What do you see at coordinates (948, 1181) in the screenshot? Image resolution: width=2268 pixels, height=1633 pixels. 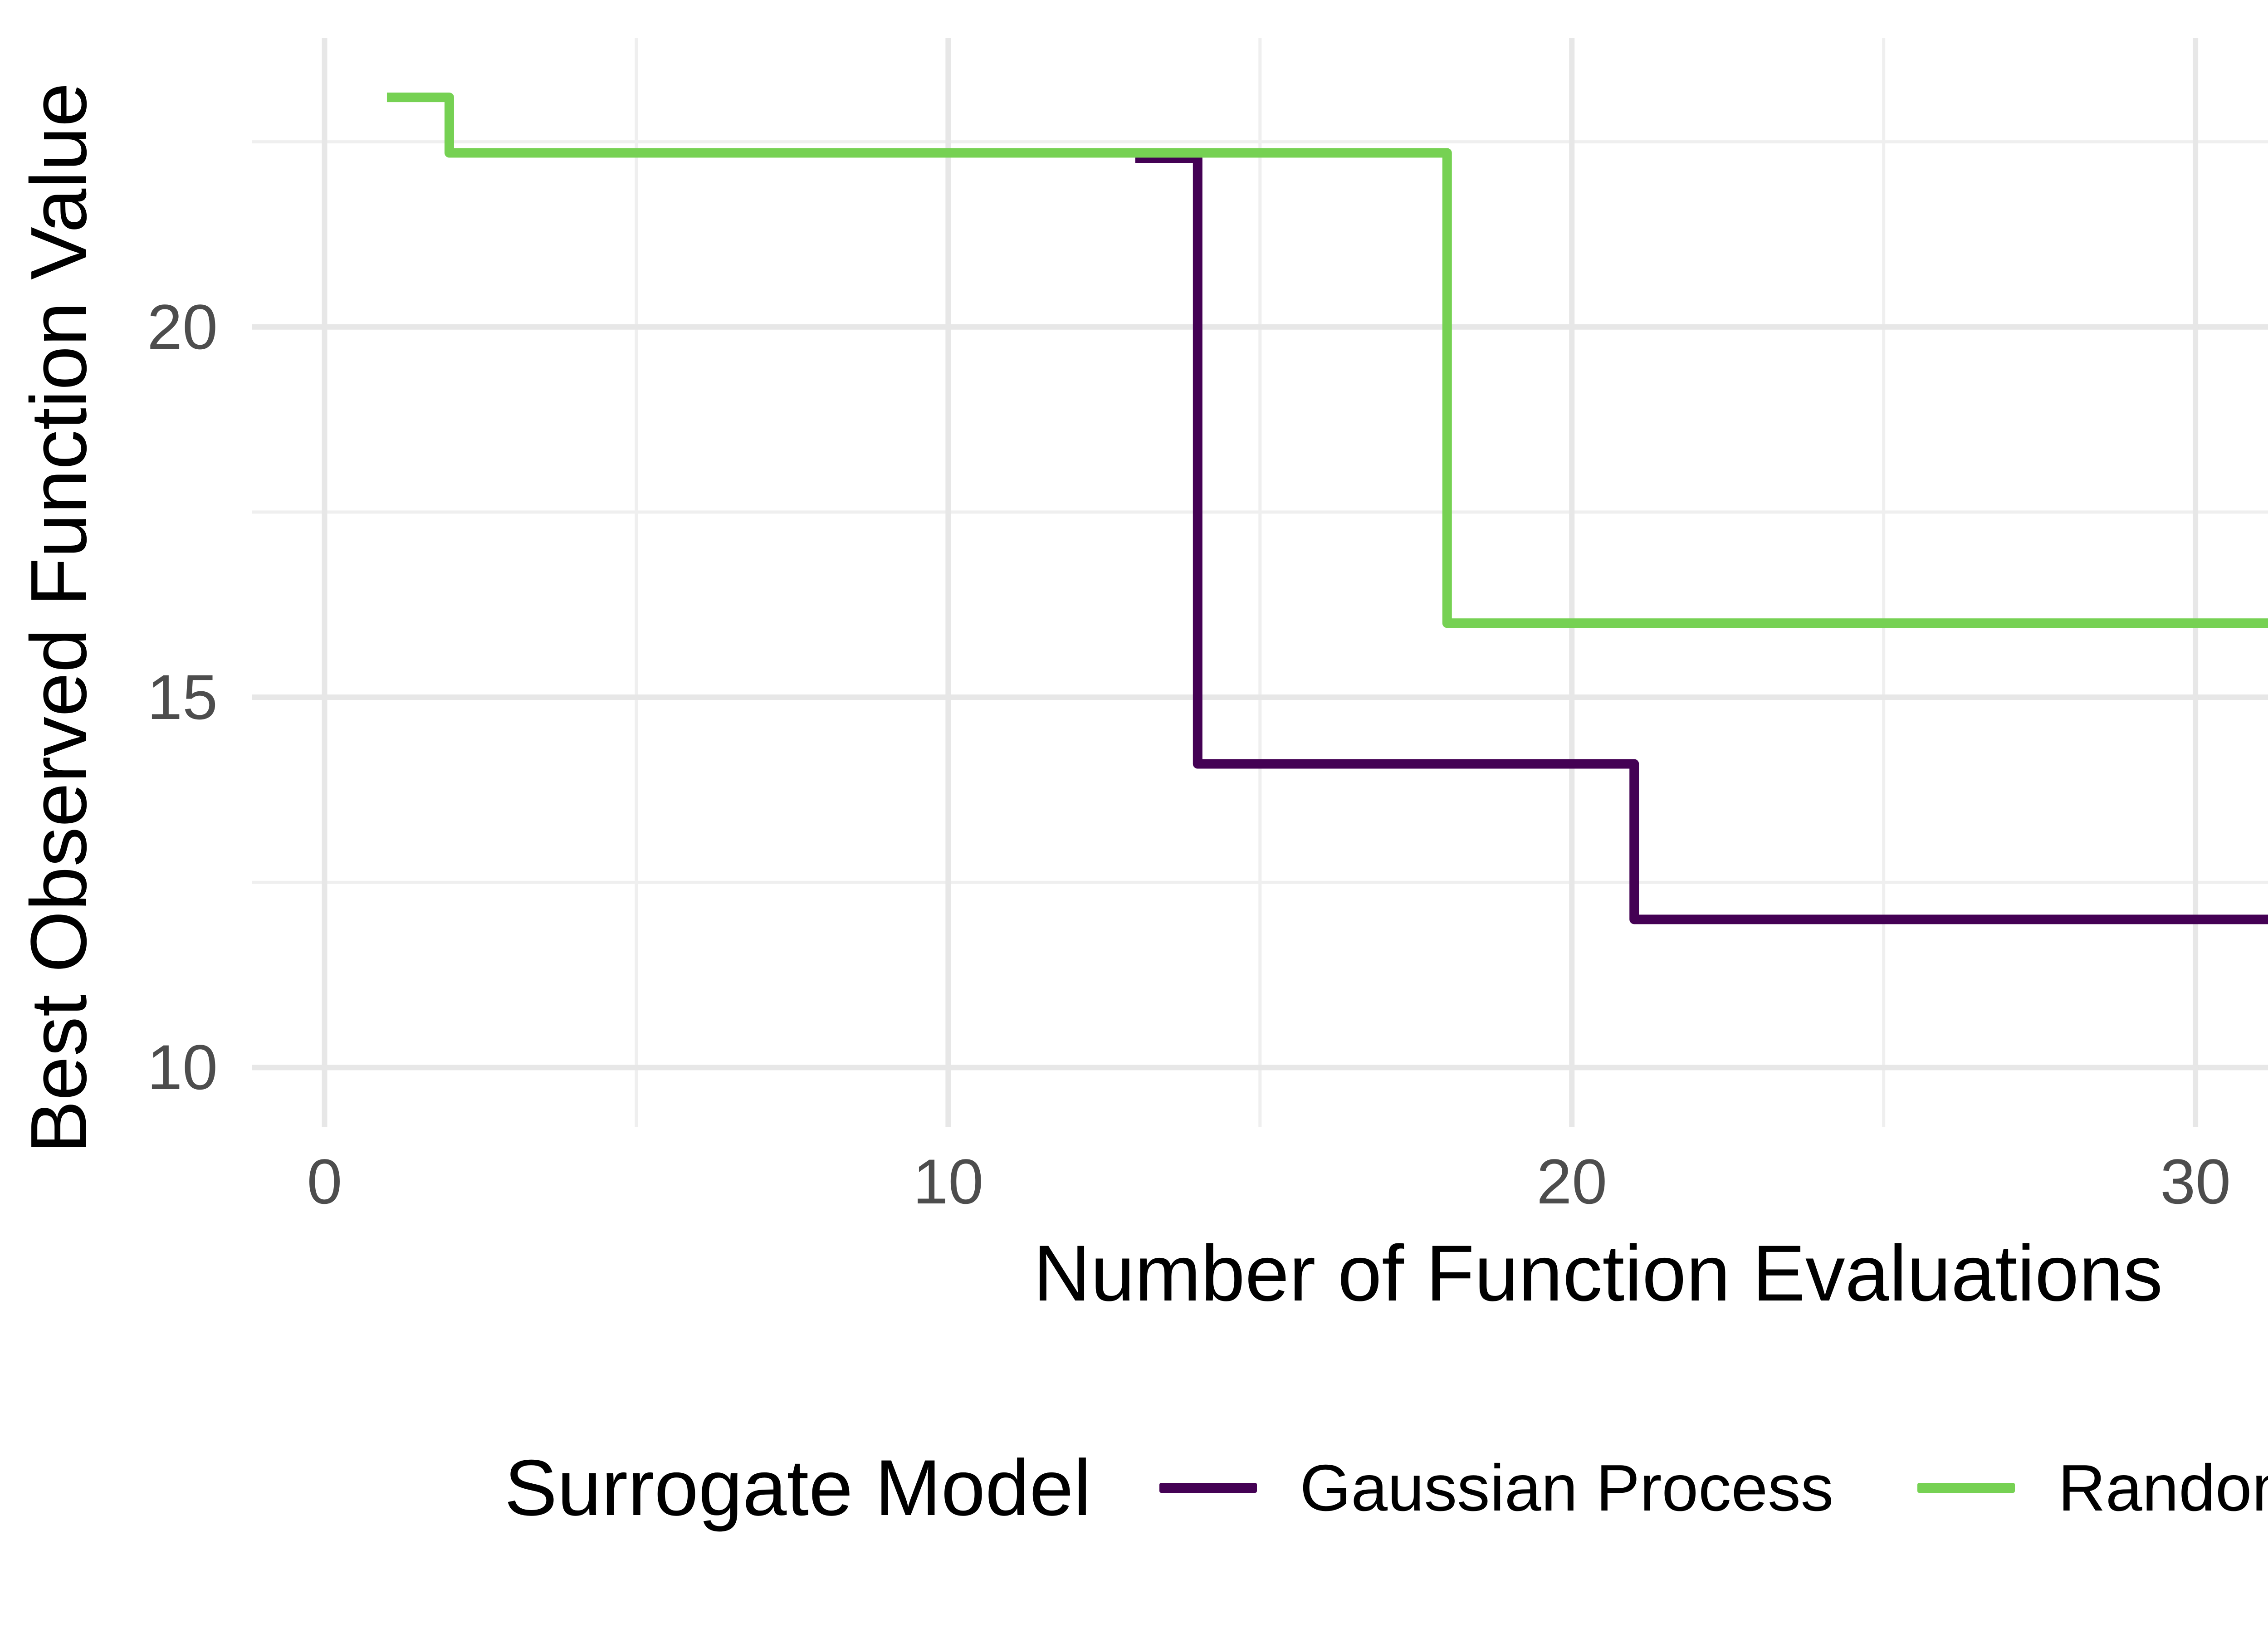 I see `x-tick-label: 10` at bounding box center [948, 1181].